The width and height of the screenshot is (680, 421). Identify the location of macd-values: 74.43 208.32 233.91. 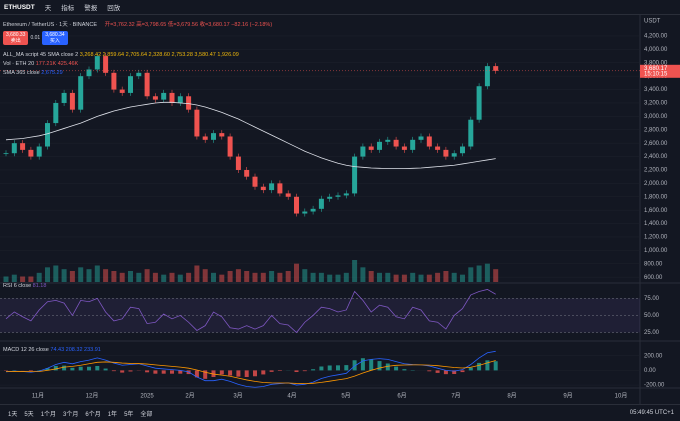
(75, 350).